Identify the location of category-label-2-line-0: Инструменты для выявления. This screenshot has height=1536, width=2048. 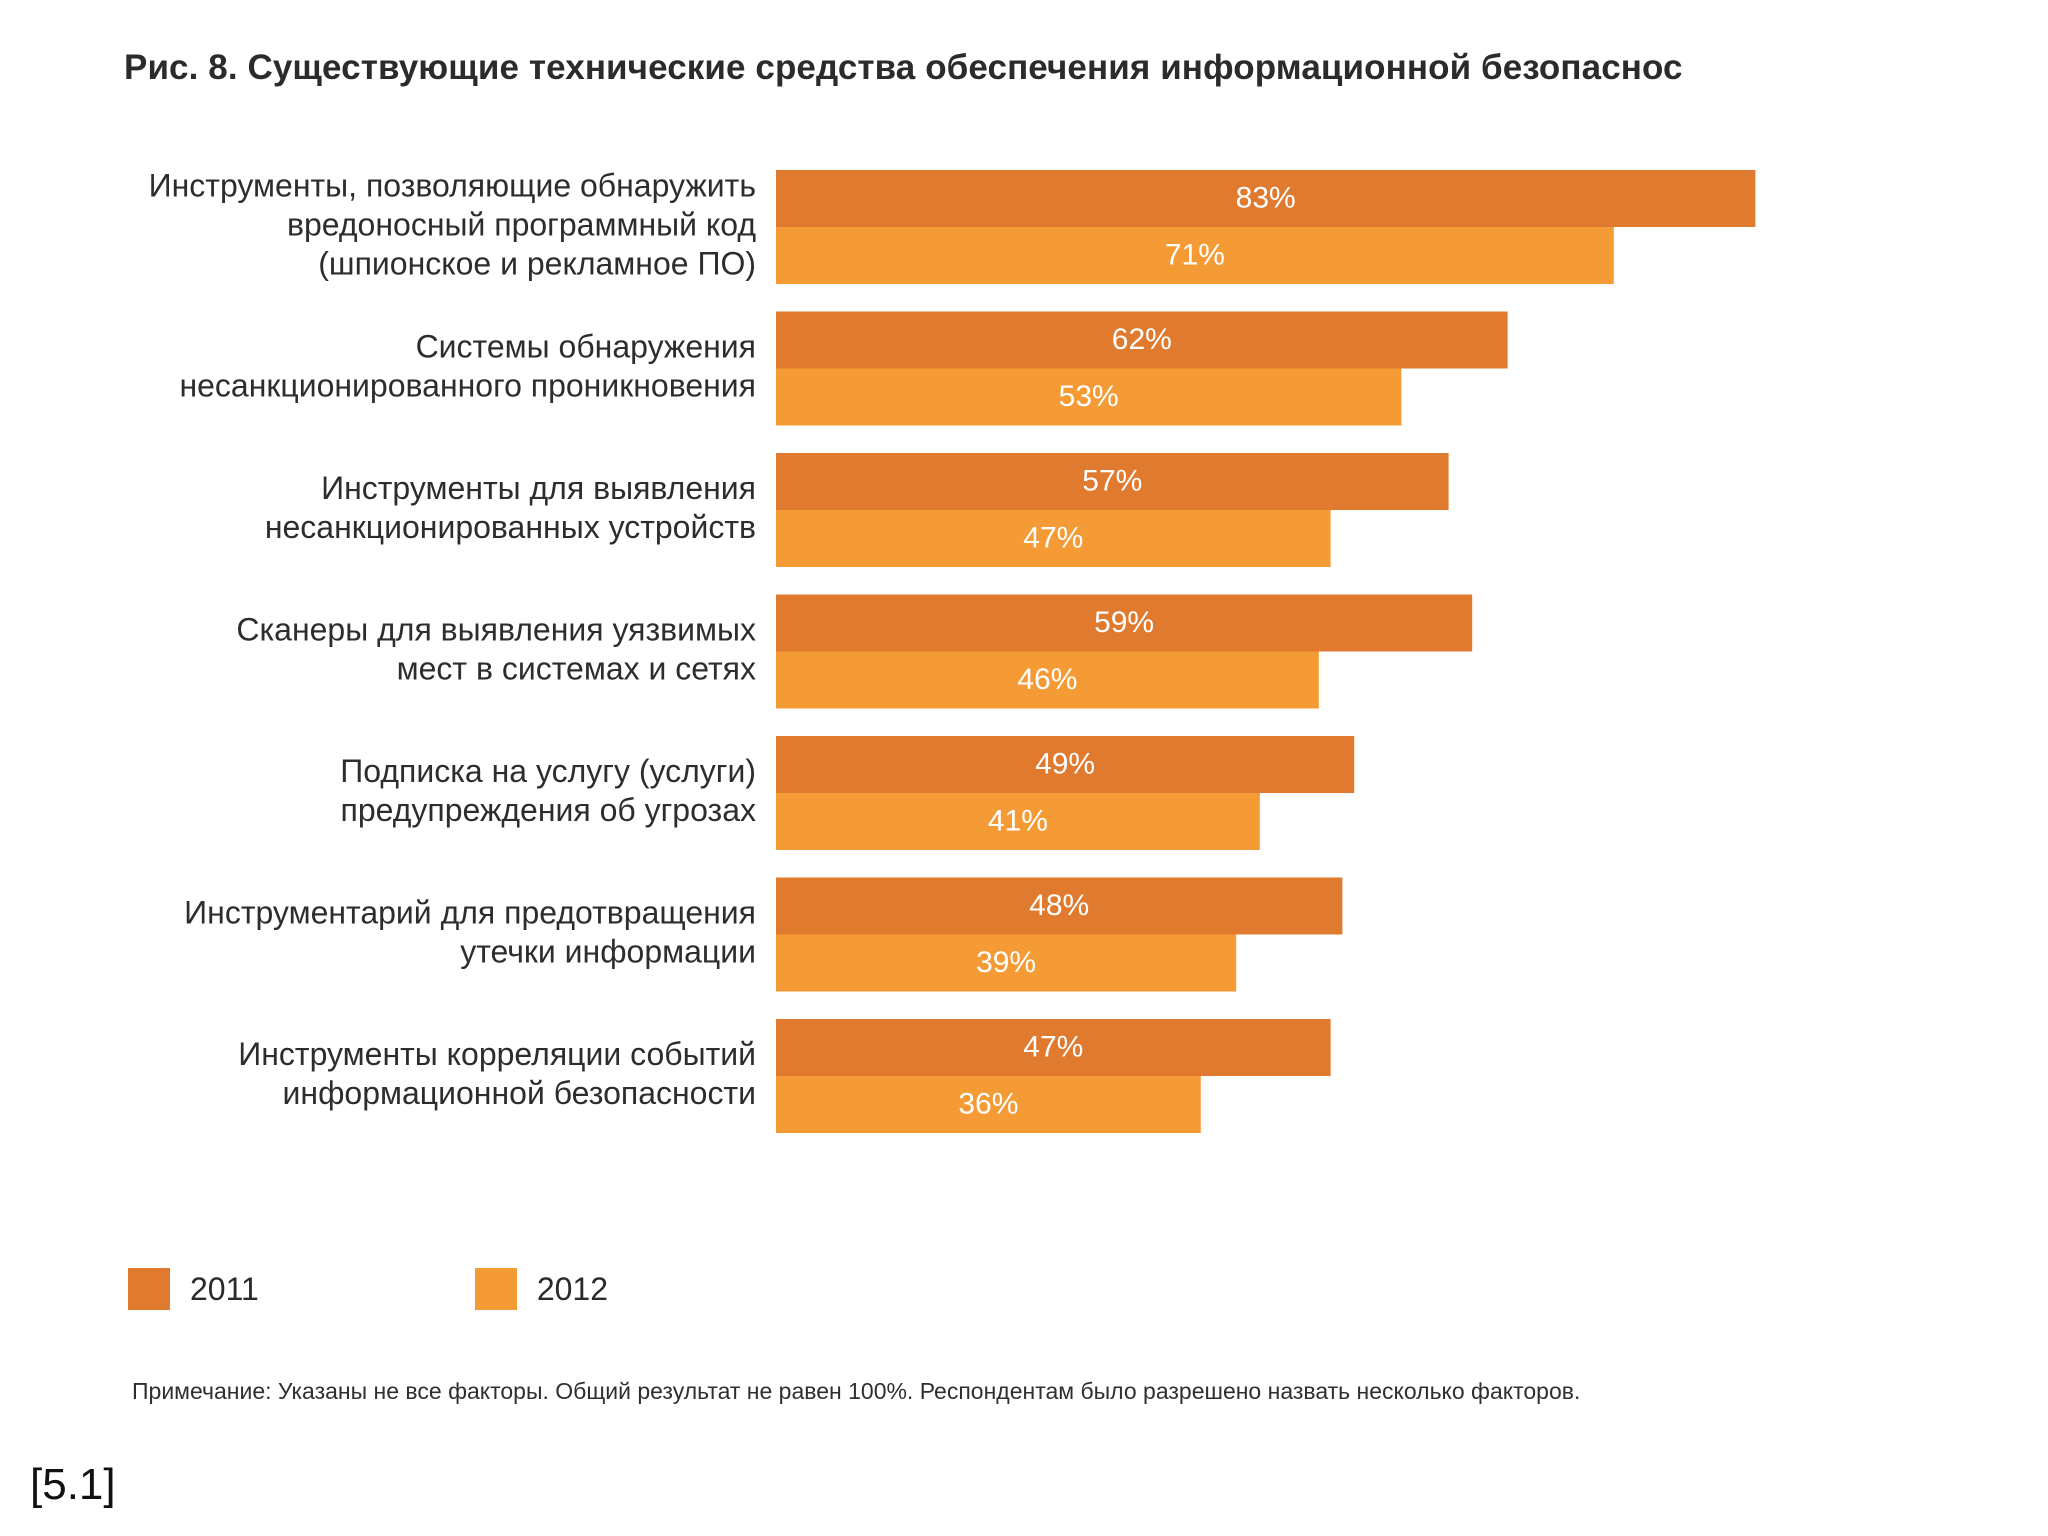
(538, 488).